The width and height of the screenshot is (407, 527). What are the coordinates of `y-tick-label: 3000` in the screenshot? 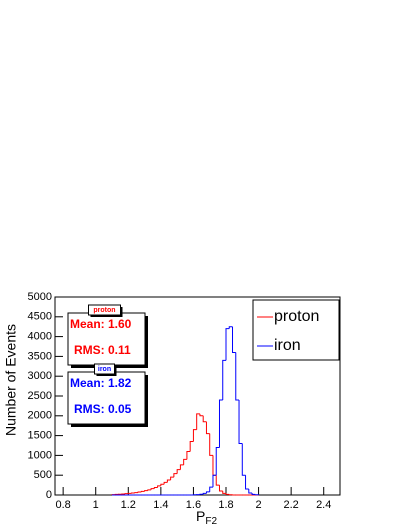 It's located at (40, 376).